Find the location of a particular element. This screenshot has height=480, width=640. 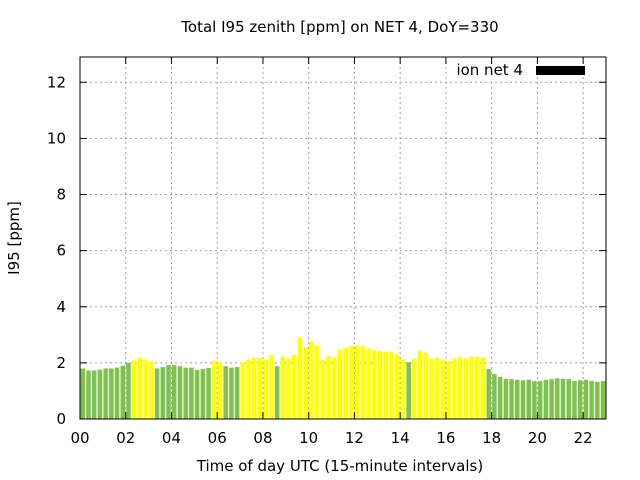

x-tick-label: 10 is located at coordinates (308, 438).